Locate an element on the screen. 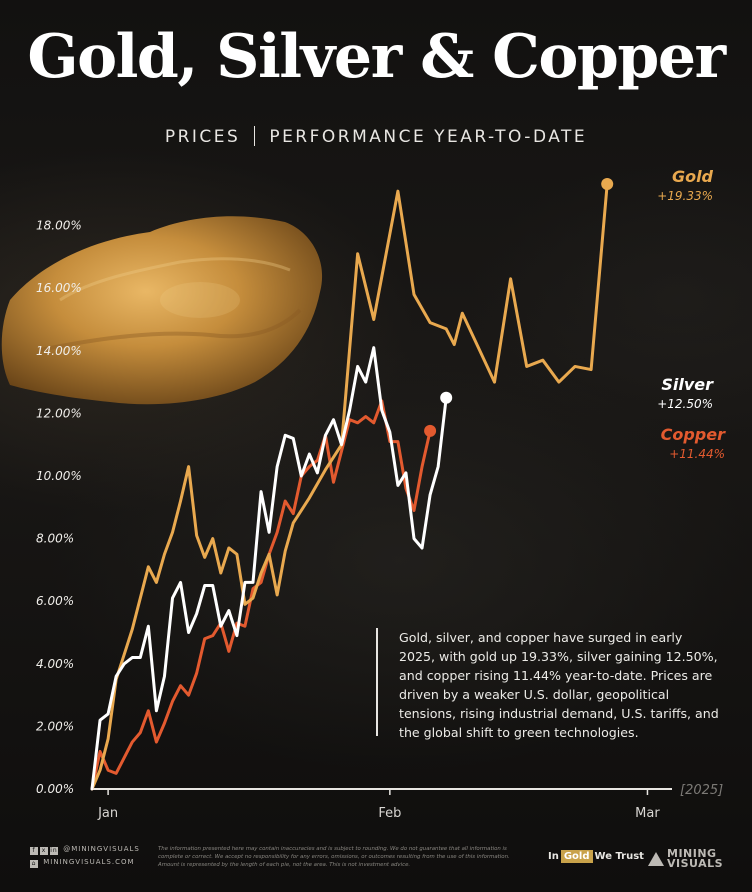 This screenshot has height=892, width=752. silver-end-marker is located at coordinates (446, 397).